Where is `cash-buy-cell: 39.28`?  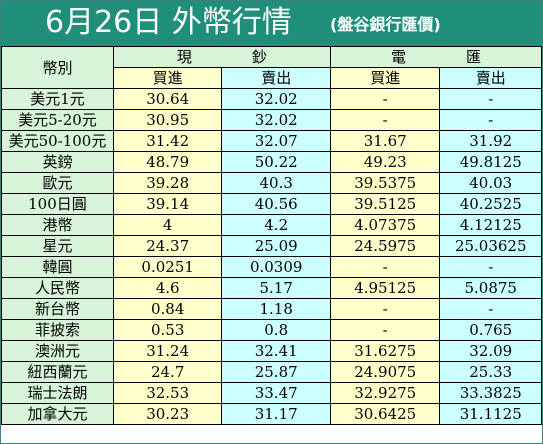 cash-buy-cell: 39.28 is located at coordinates (167, 183).